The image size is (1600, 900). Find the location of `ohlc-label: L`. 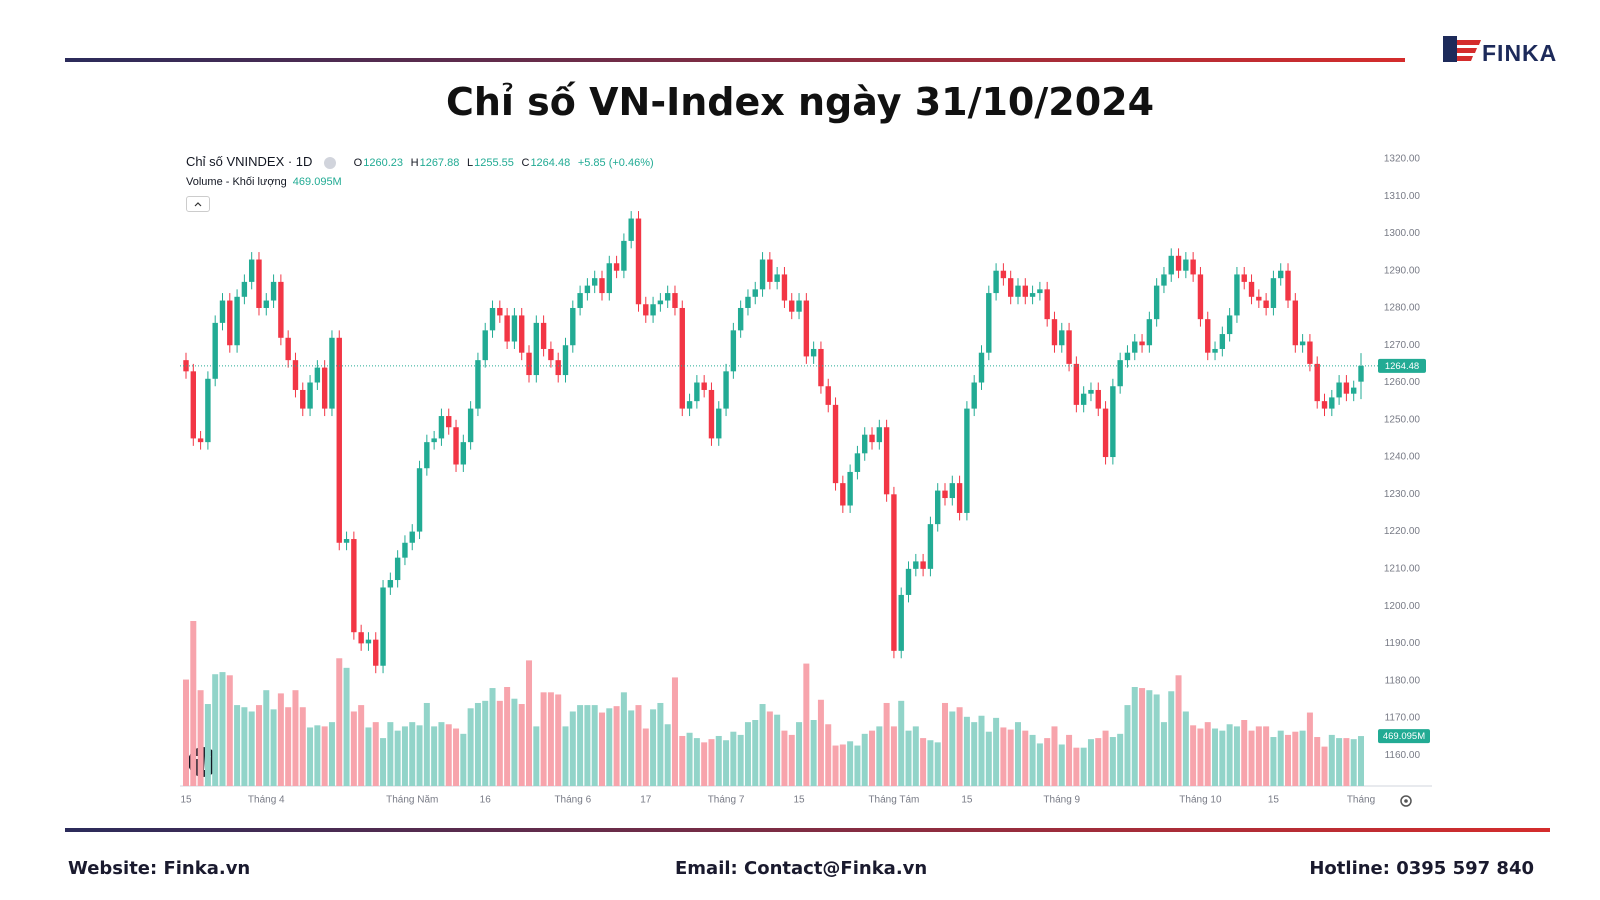

ohlc-label: L is located at coordinates (470, 163).